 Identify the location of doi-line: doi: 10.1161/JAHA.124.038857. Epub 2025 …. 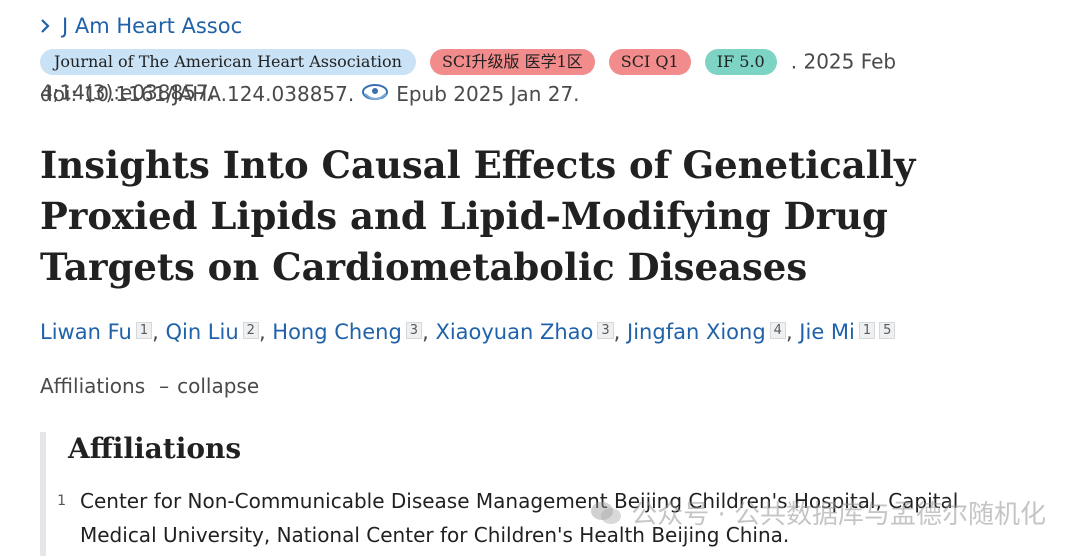
(310, 94).